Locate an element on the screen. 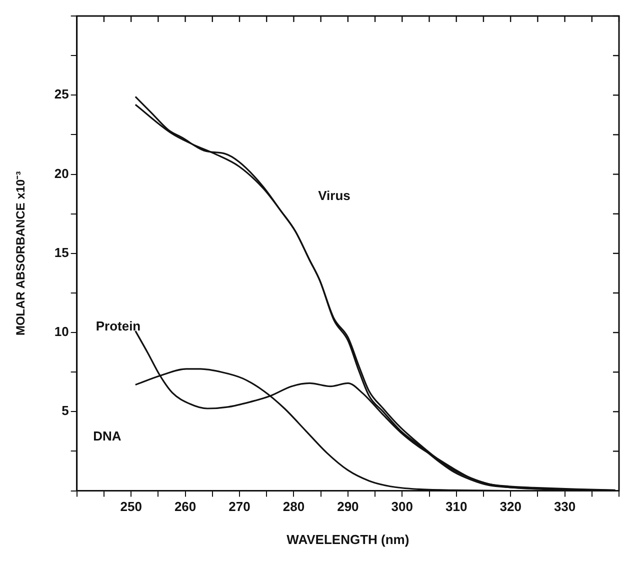  x-tick-label: 330 is located at coordinates (565, 506).